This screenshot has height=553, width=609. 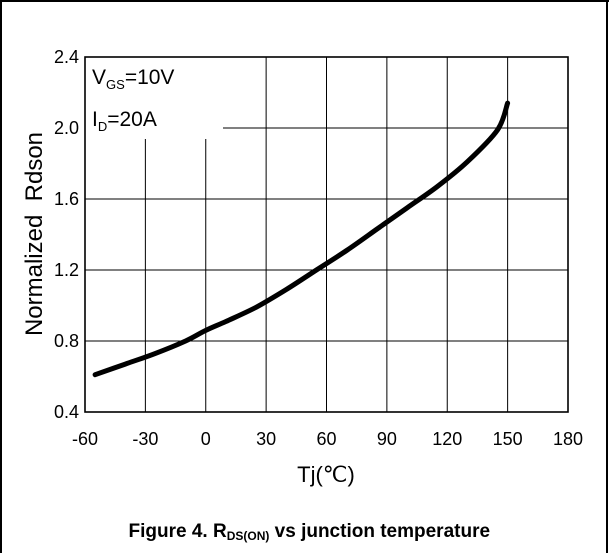 What do you see at coordinates (387, 439) in the screenshot?
I see `x-tick-label: 90` at bounding box center [387, 439].